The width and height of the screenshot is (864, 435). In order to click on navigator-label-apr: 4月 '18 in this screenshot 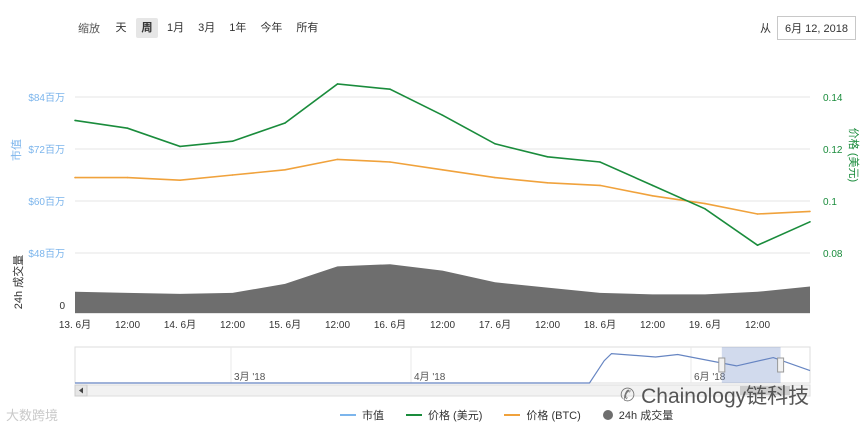, I will do `click(430, 377)`.